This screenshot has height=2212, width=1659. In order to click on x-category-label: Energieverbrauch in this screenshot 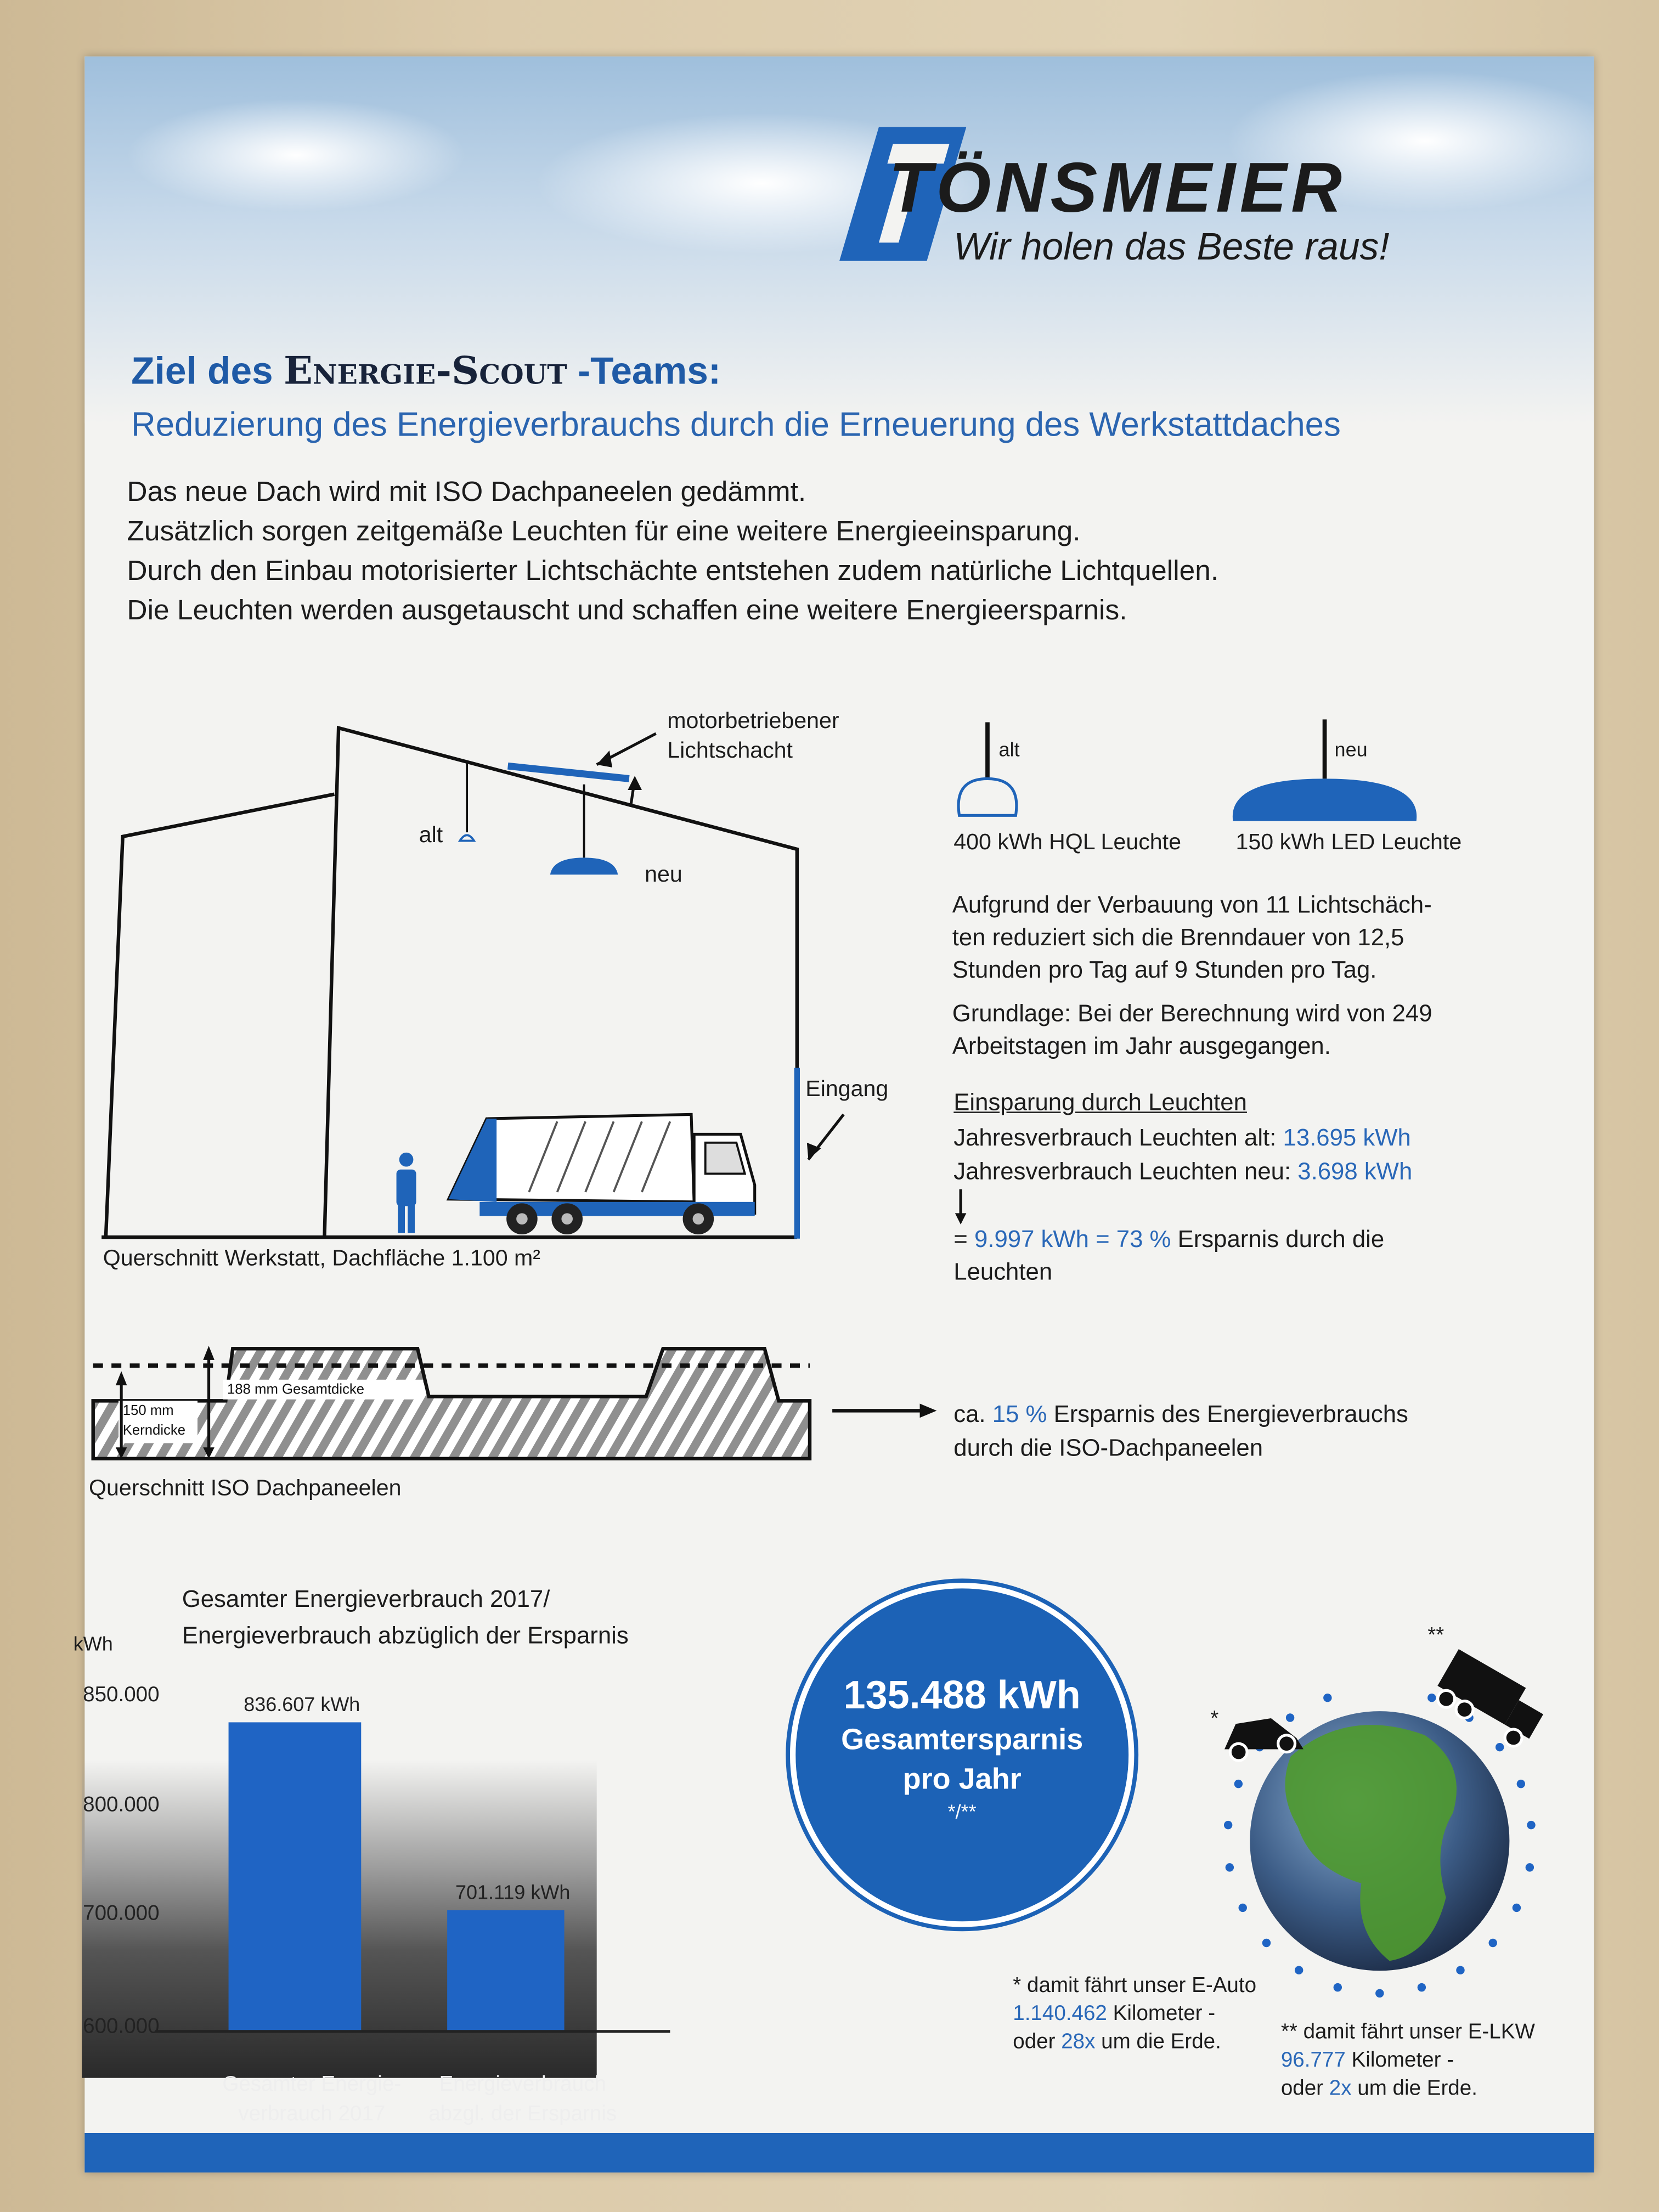, I will do `click(522, 2084)`.